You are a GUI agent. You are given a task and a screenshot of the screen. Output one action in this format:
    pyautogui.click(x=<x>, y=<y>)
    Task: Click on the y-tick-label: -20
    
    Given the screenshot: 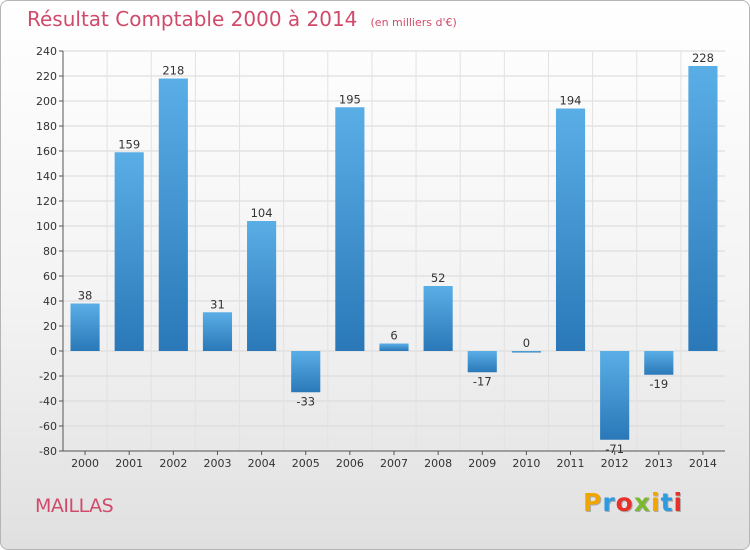 What is the action you would take?
    pyautogui.click(x=48, y=376)
    